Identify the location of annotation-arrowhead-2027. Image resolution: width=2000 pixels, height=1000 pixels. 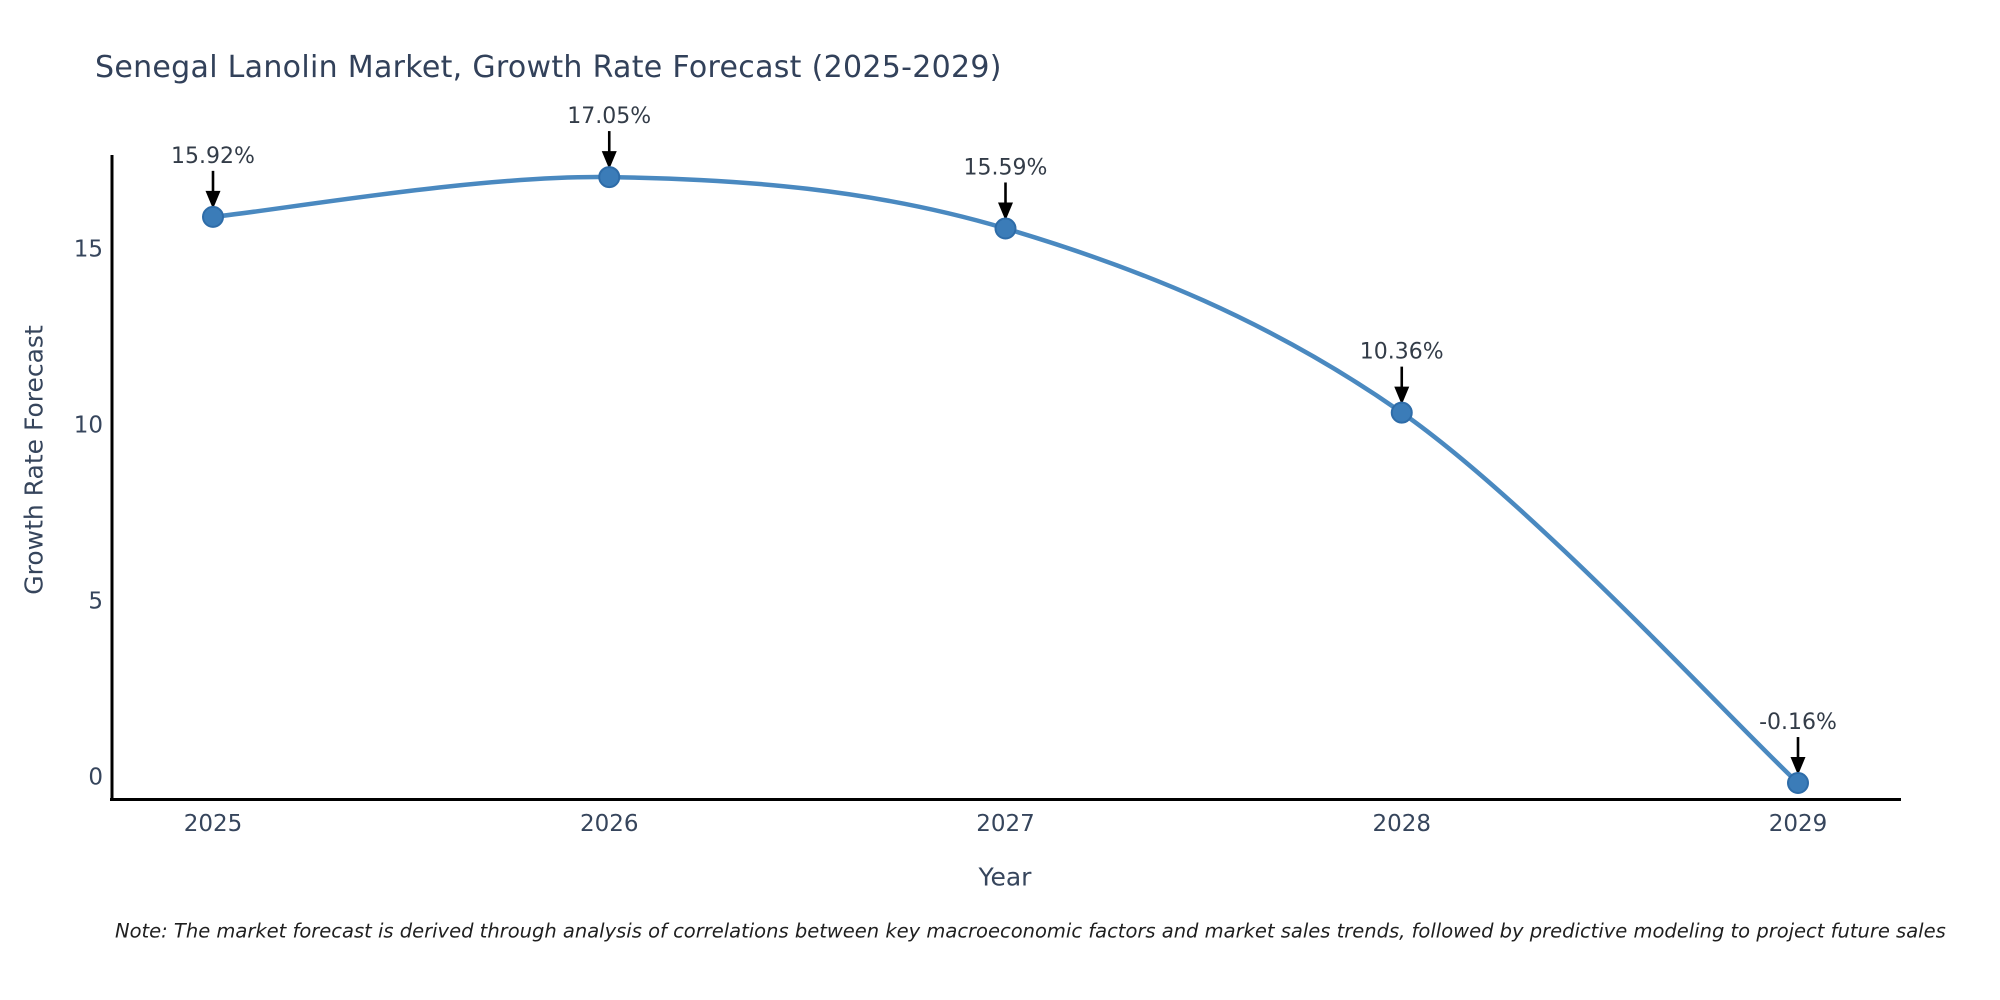
(1005, 211).